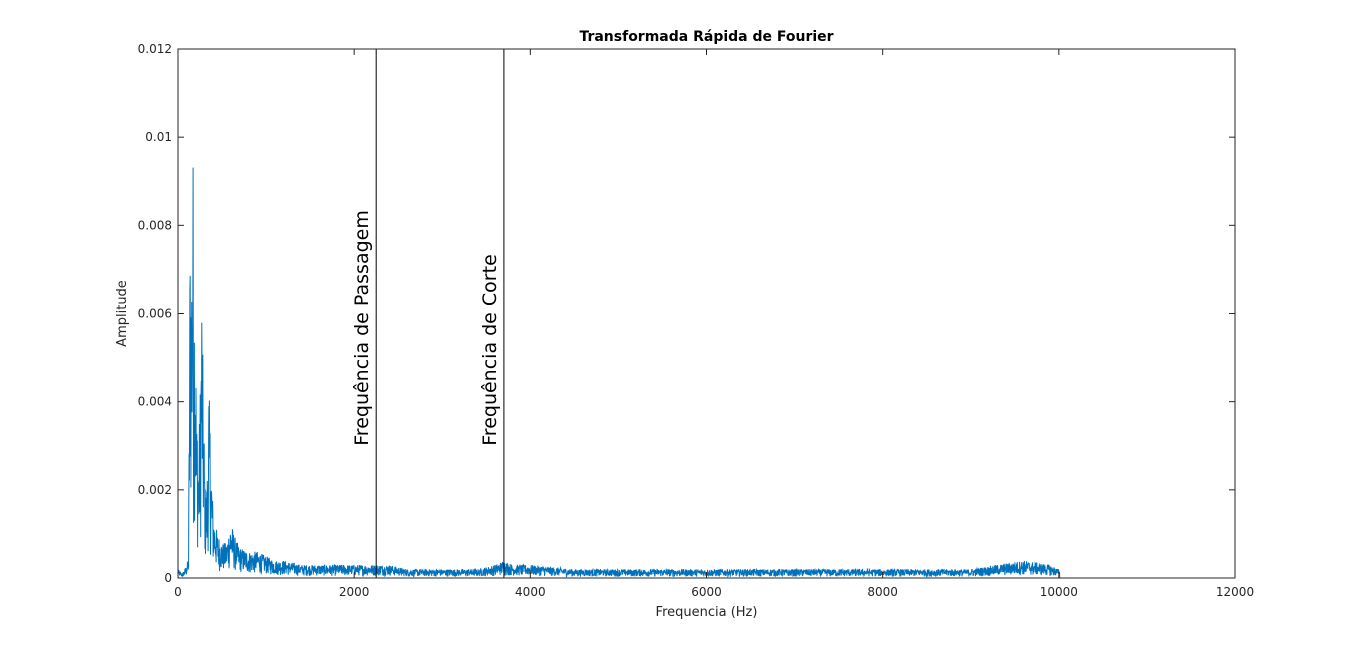  I want to click on y-tick-label: 0.002, so click(155, 490).